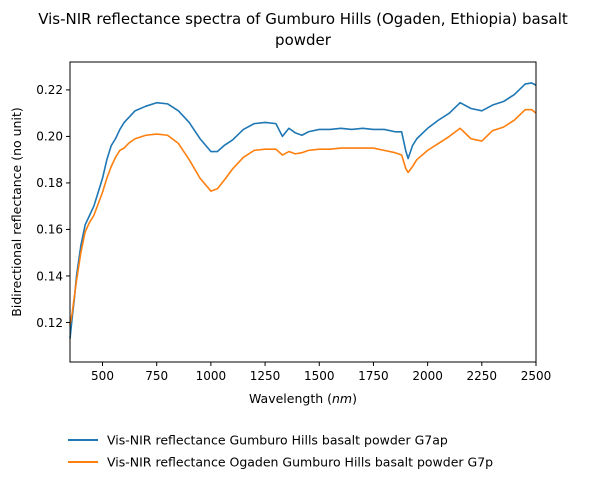  Describe the element at coordinates (211, 376) in the screenshot. I see `x-tick-label-2: 1000` at that location.